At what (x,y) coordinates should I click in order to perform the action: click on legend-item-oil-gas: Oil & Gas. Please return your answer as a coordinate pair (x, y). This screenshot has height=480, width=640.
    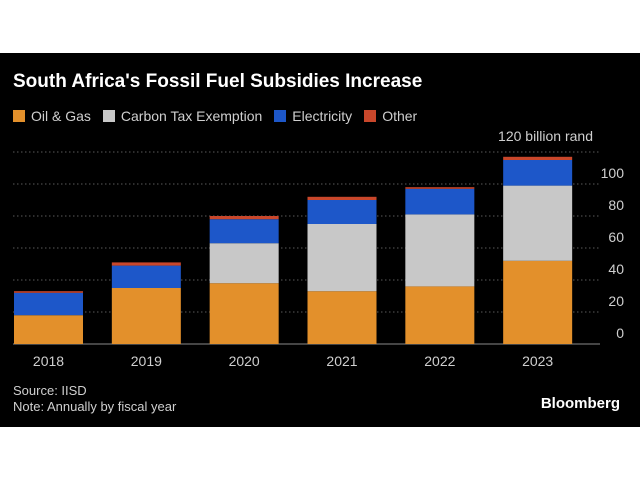
    Looking at the image, I should click on (52, 116).